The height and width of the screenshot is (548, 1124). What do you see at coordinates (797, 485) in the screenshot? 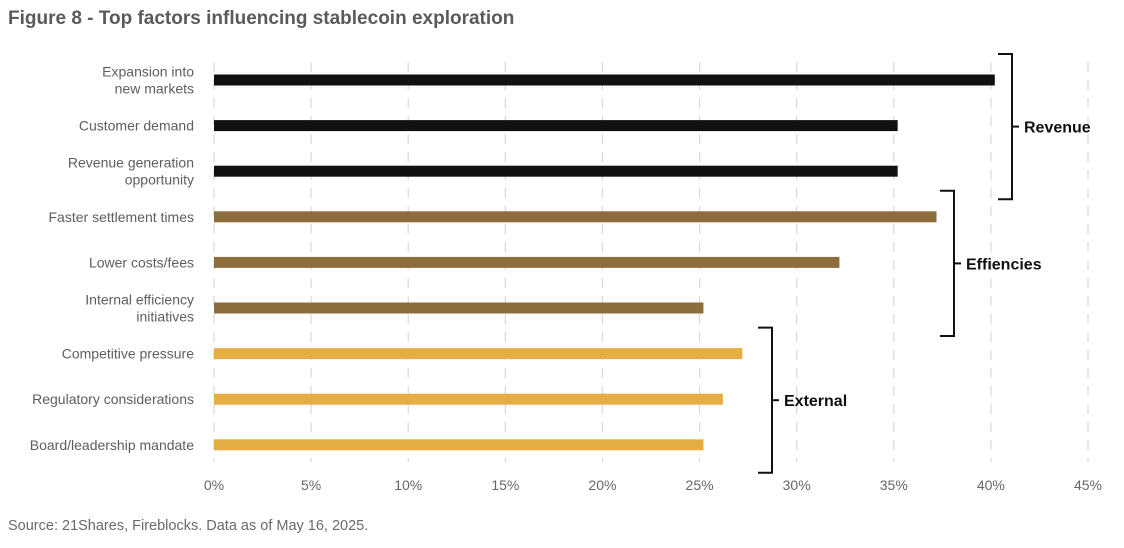
I see `x-tick-label: 30%` at bounding box center [797, 485].